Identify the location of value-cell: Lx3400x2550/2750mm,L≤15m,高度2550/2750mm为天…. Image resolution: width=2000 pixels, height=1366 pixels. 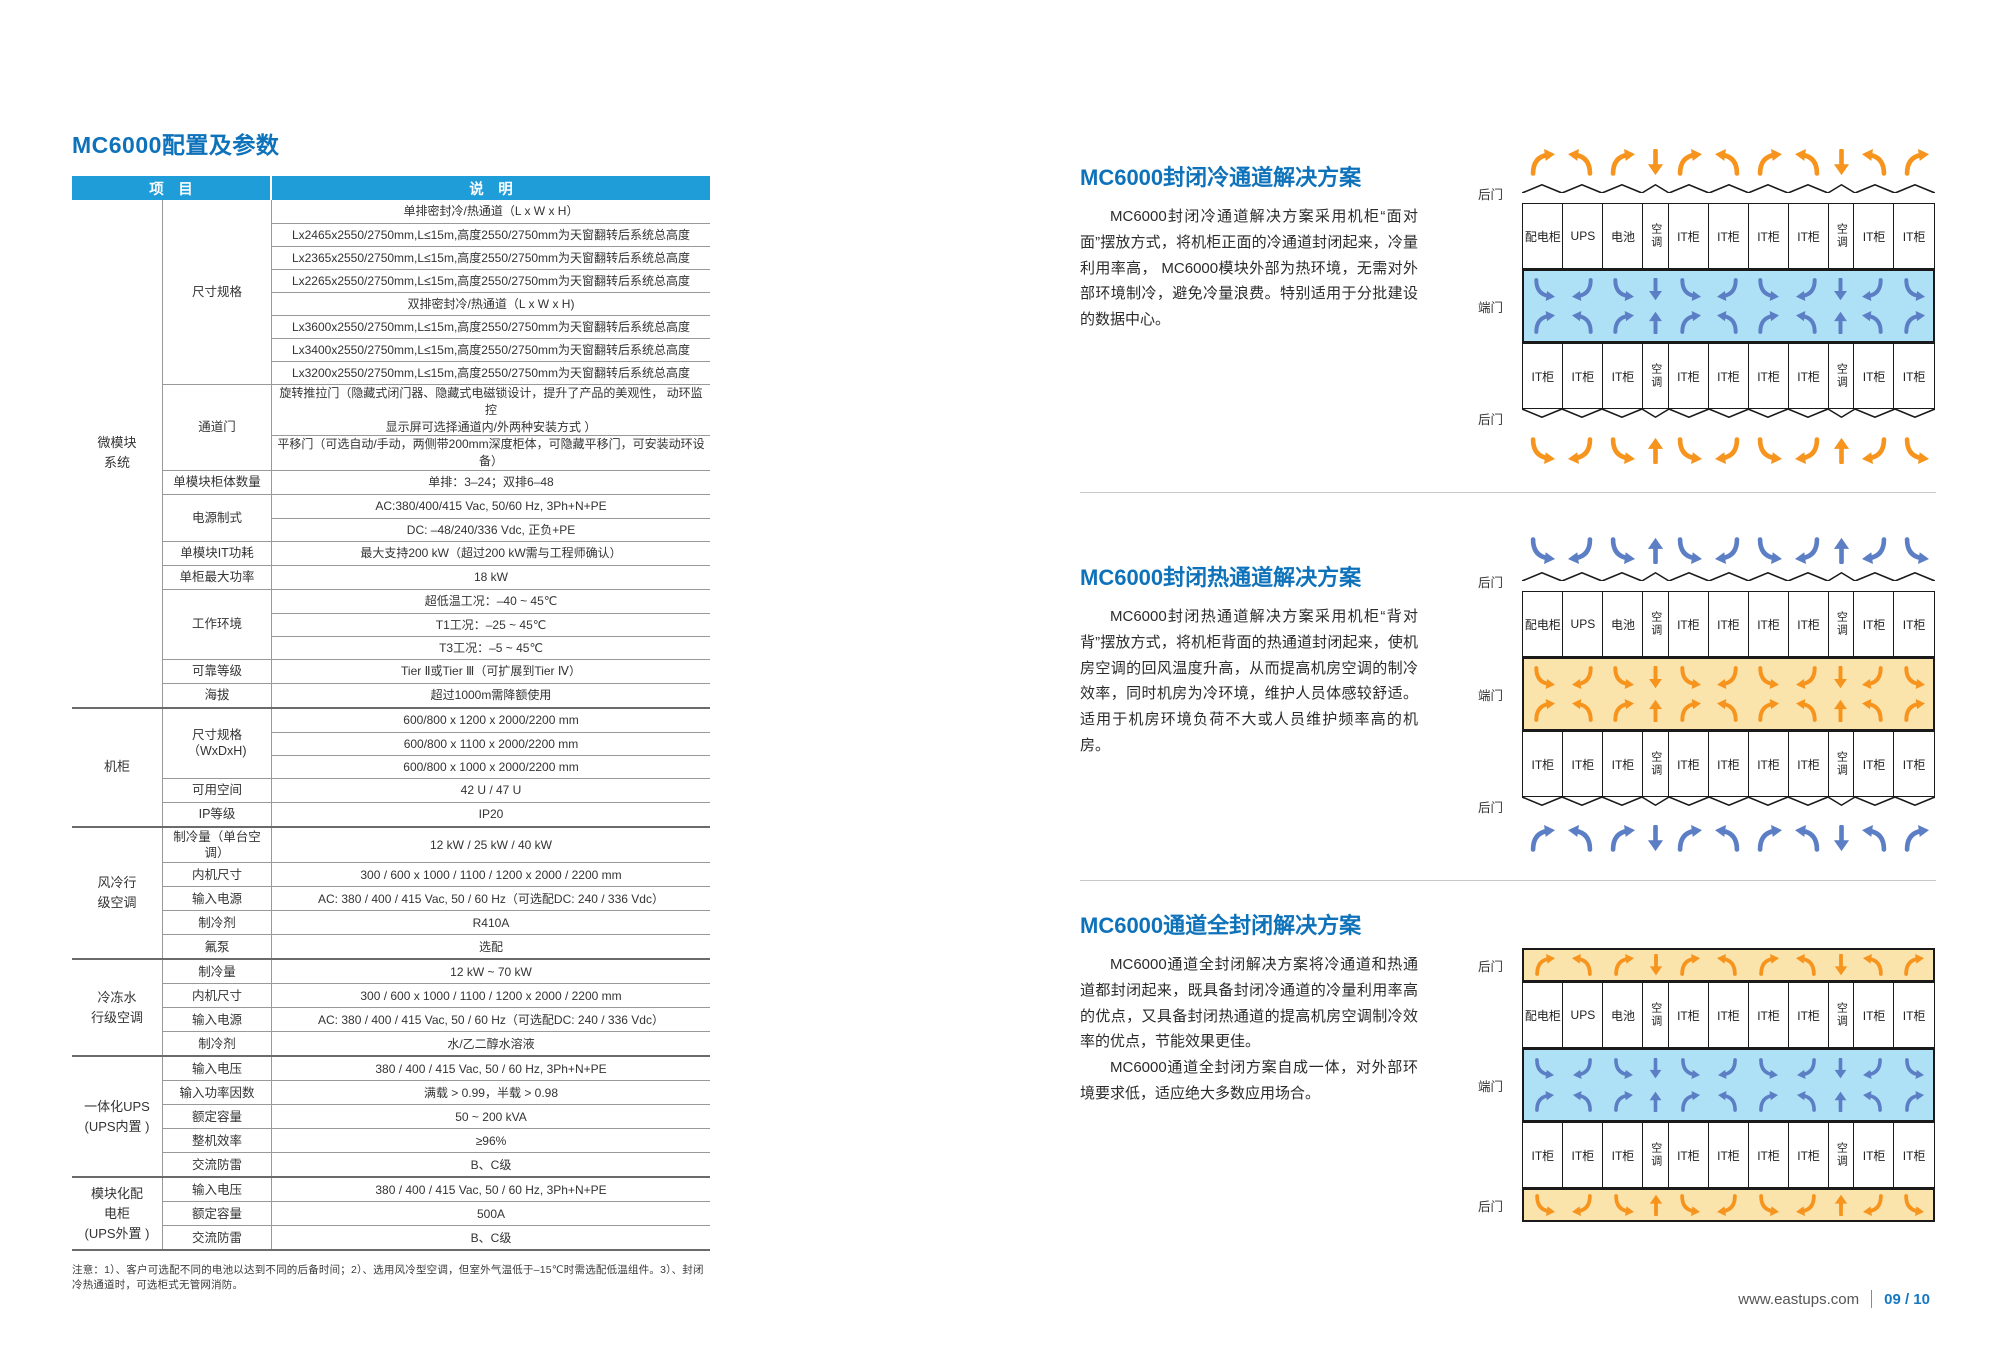
(491, 349).